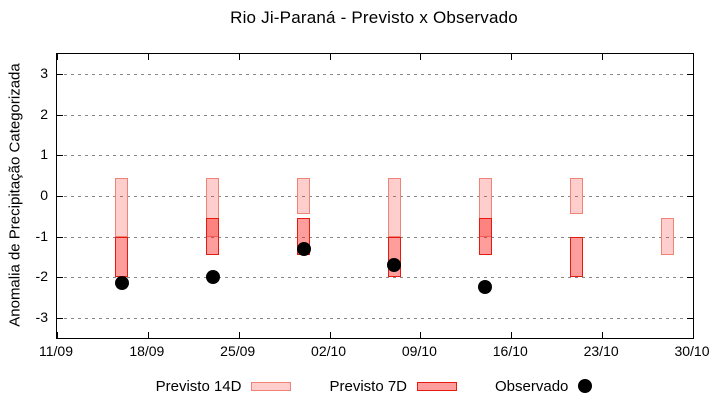 The height and width of the screenshot is (400, 720). What do you see at coordinates (44, 113) in the screenshot?
I see `y-tick-label: 2` at bounding box center [44, 113].